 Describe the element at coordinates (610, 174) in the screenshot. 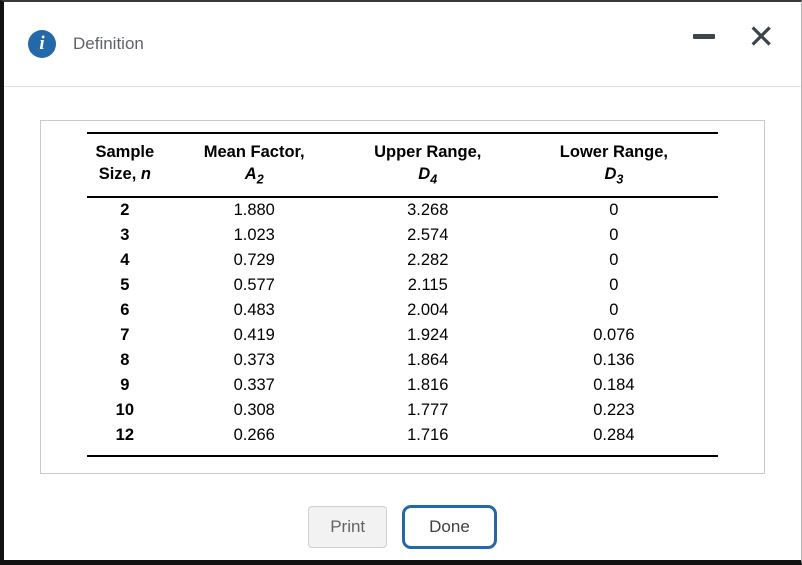

I see `symbol-d3-letter: D` at that location.